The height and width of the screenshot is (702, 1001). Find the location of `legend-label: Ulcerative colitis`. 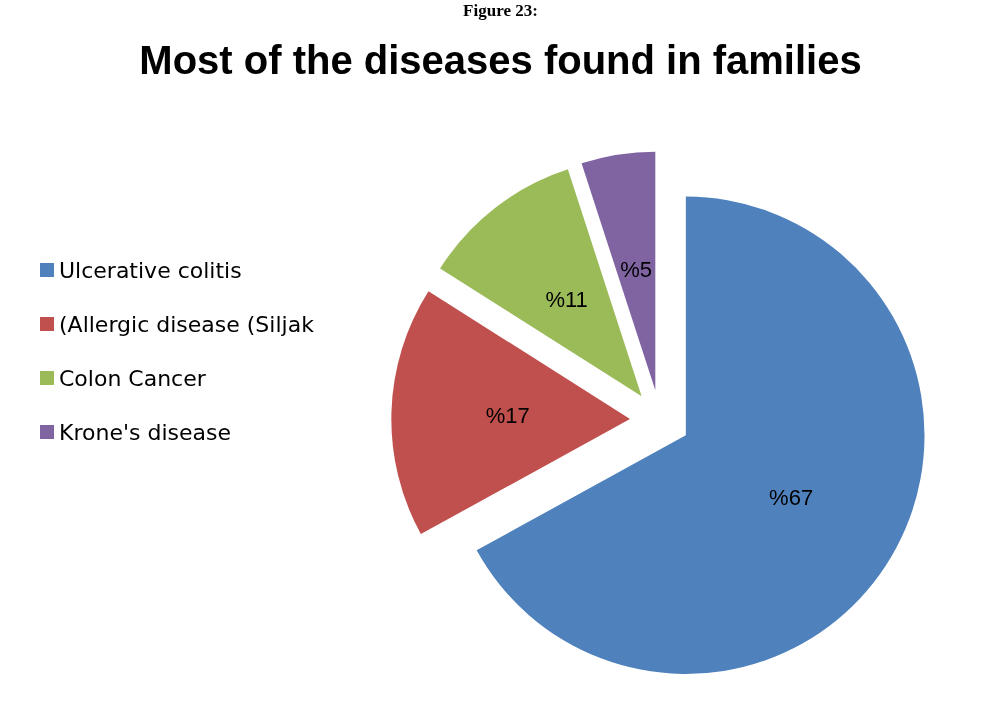

legend-label: Ulcerative colitis is located at coordinates (150, 270).